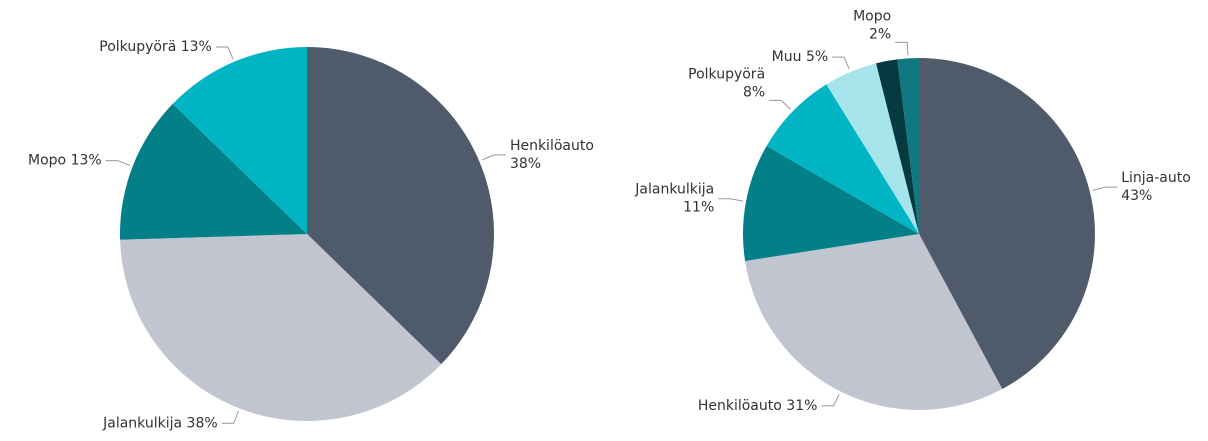 The height and width of the screenshot is (441, 1208). What do you see at coordinates (142, 423) in the screenshot?
I see `slice-name: Jalankulkija` at bounding box center [142, 423].